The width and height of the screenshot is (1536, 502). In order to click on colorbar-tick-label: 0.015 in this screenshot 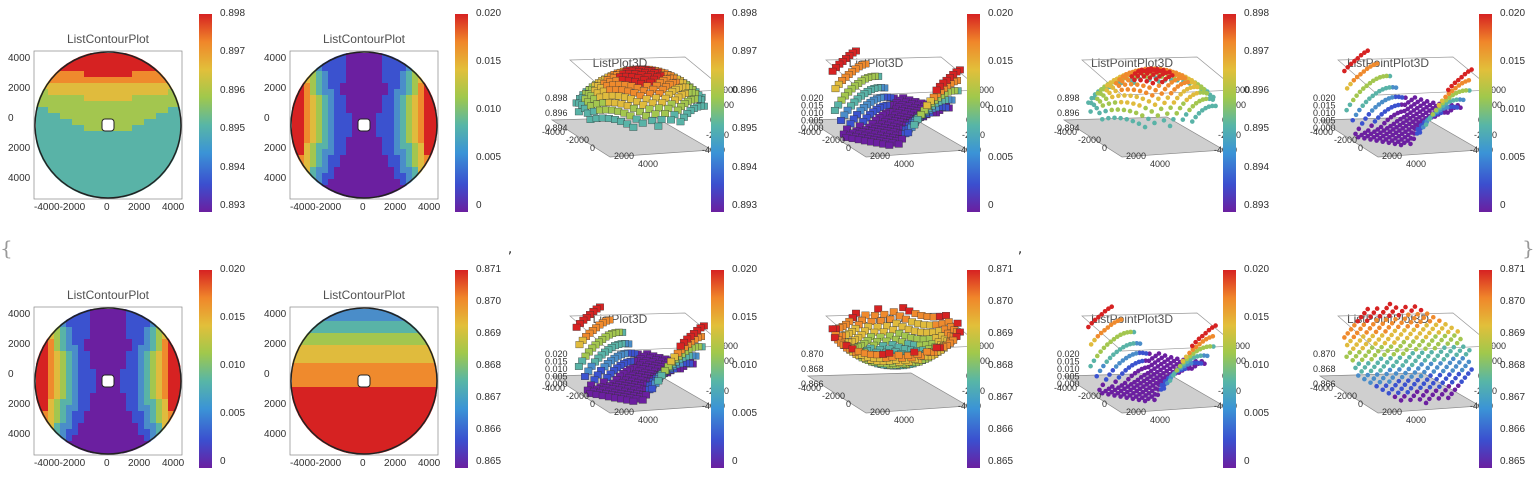, I will do `click(1001, 61)`.